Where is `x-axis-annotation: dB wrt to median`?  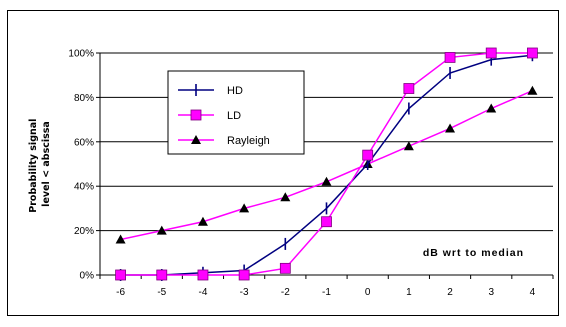
x-axis-annotation: dB wrt to median is located at coordinates (473, 253).